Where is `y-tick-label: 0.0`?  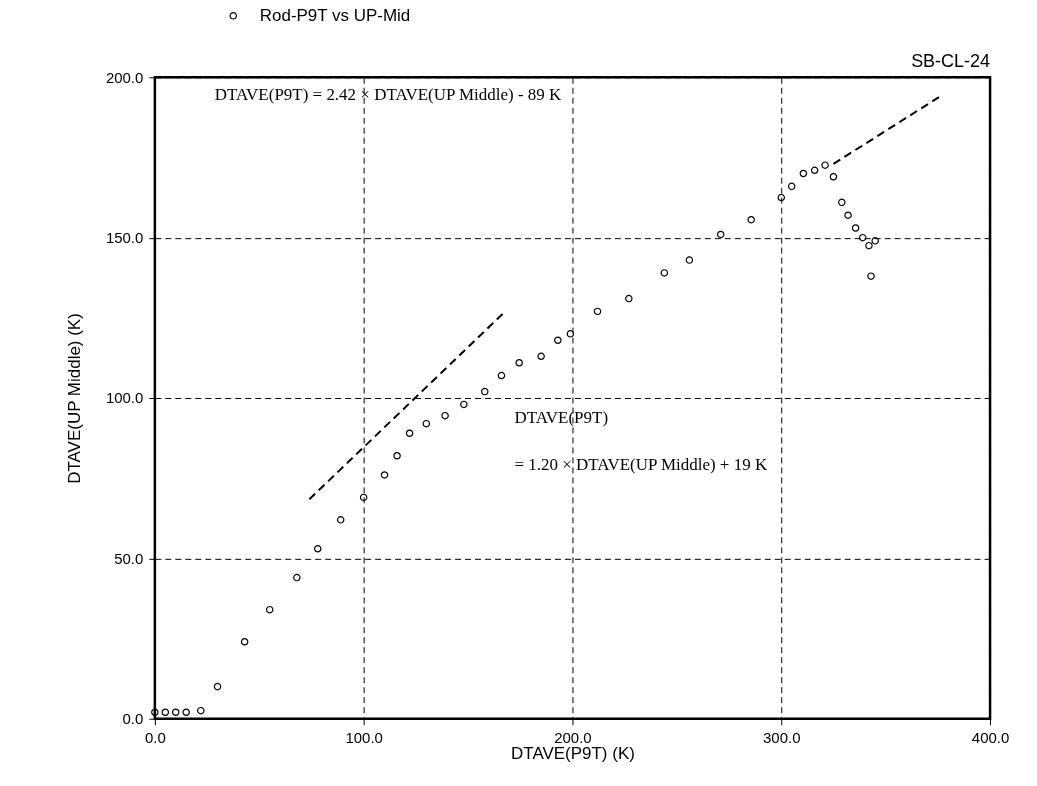 y-tick-label: 0.0 is located at coordinates (133, 719).